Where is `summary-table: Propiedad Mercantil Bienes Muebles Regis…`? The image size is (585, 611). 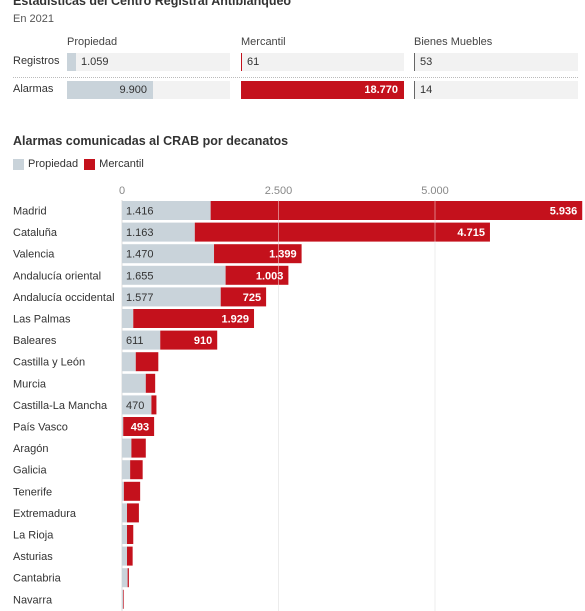 summary-table: Propiedad Mercantil Bienes Muebles Regis… is located at coordinates (292, 69).